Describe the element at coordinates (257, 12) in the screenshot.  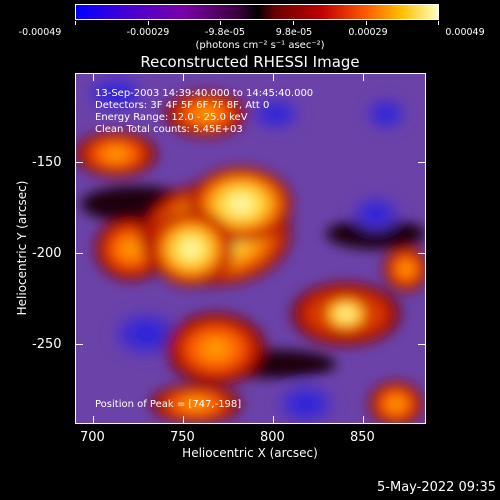
I see `colorbar` at that location.